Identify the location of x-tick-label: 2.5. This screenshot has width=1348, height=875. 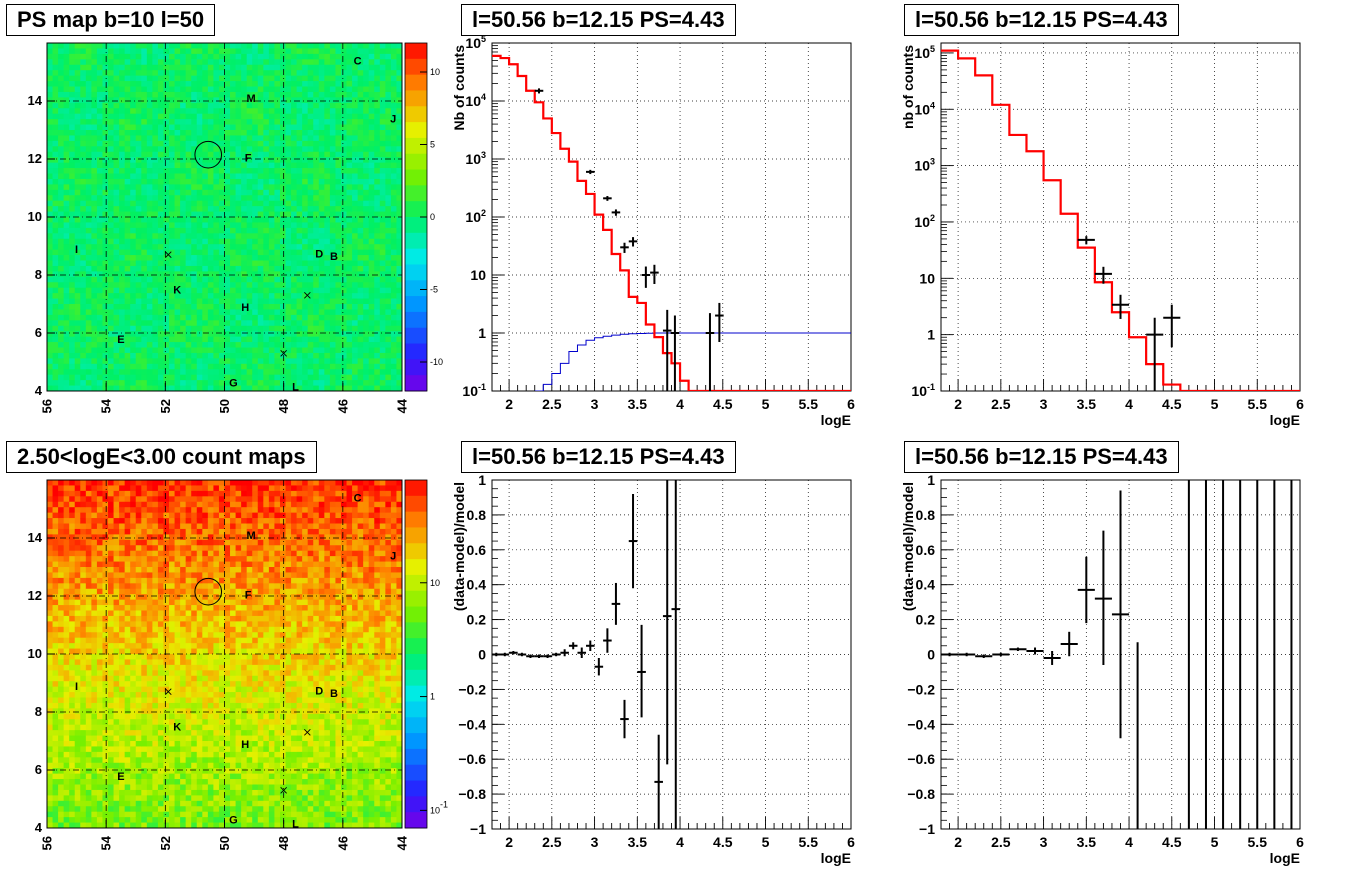
(552, 404).